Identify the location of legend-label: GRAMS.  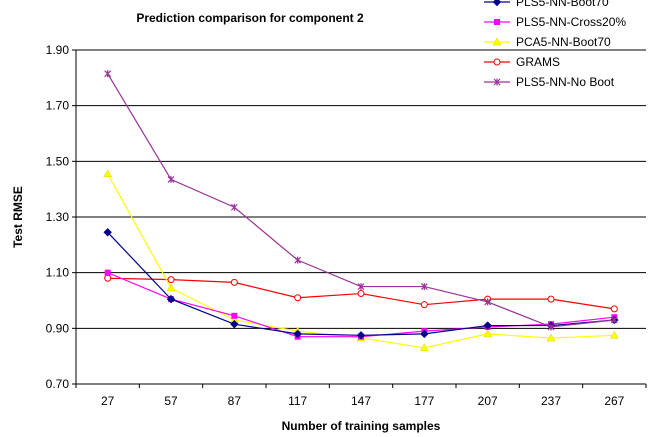
(538, 62).